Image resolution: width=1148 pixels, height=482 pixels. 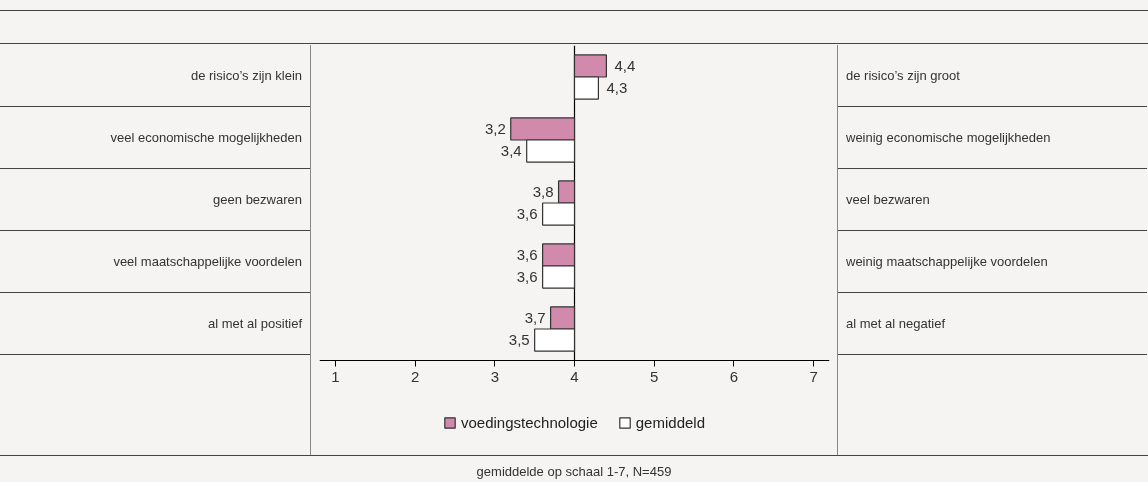 What do you see at coordinates (543, 191) in the screenshot?
I see `data-label: 3,8` at bounding box center [543, 191].